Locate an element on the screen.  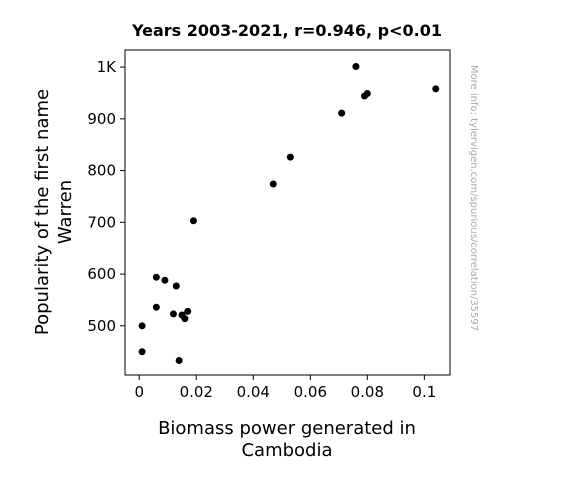
x-axis-label-line-2: Cambodia is located at coordinates (286, 450).